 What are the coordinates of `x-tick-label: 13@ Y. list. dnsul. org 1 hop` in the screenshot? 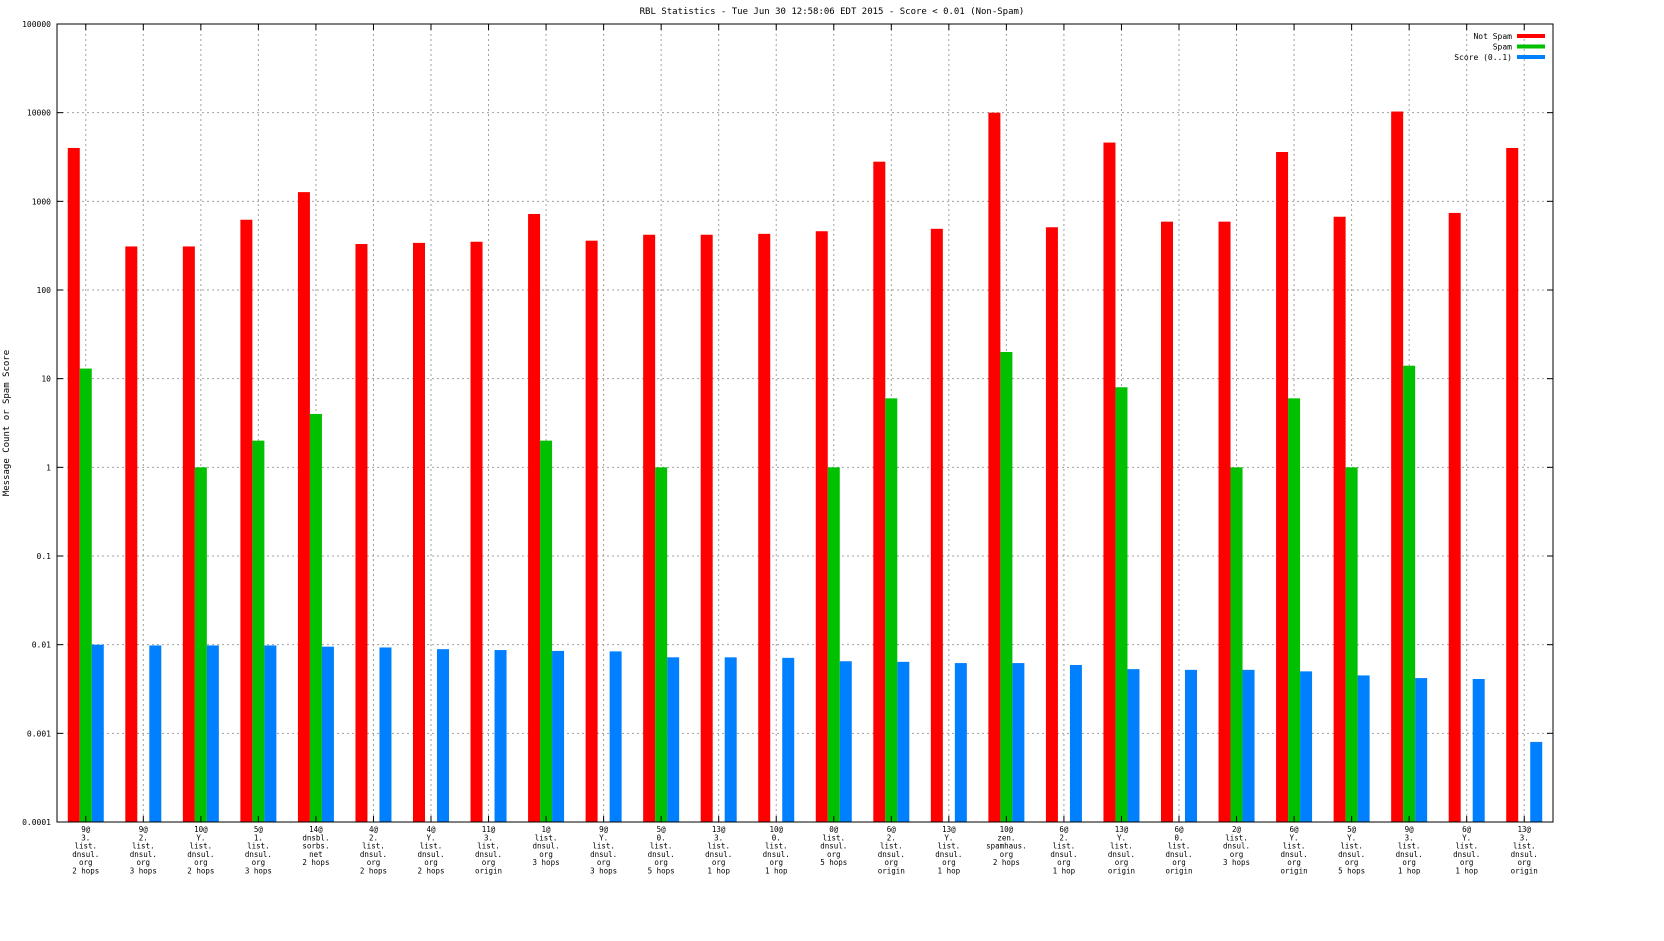 It's located at (948, 850).